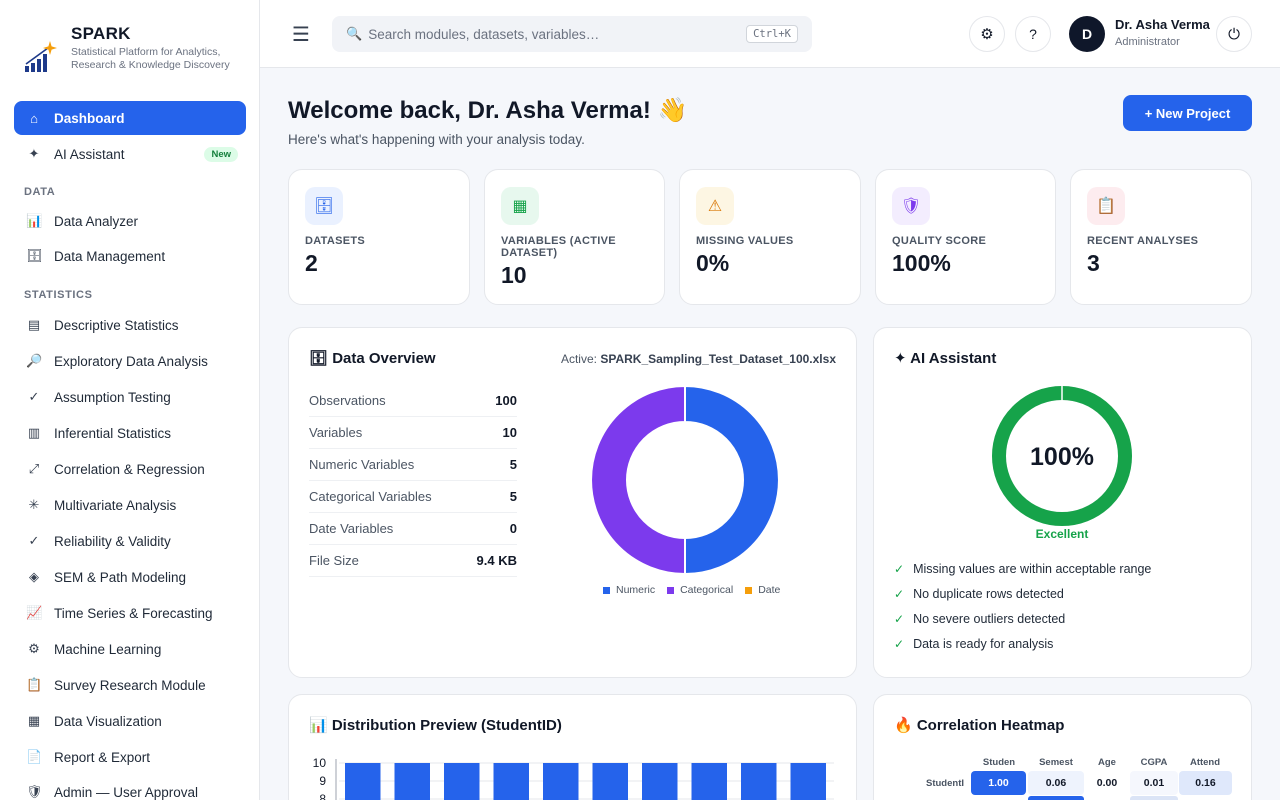 The height and width of the screenshot is (800, 1280). I want to click on heatmap-cell: 1.00, so click(998, 783).